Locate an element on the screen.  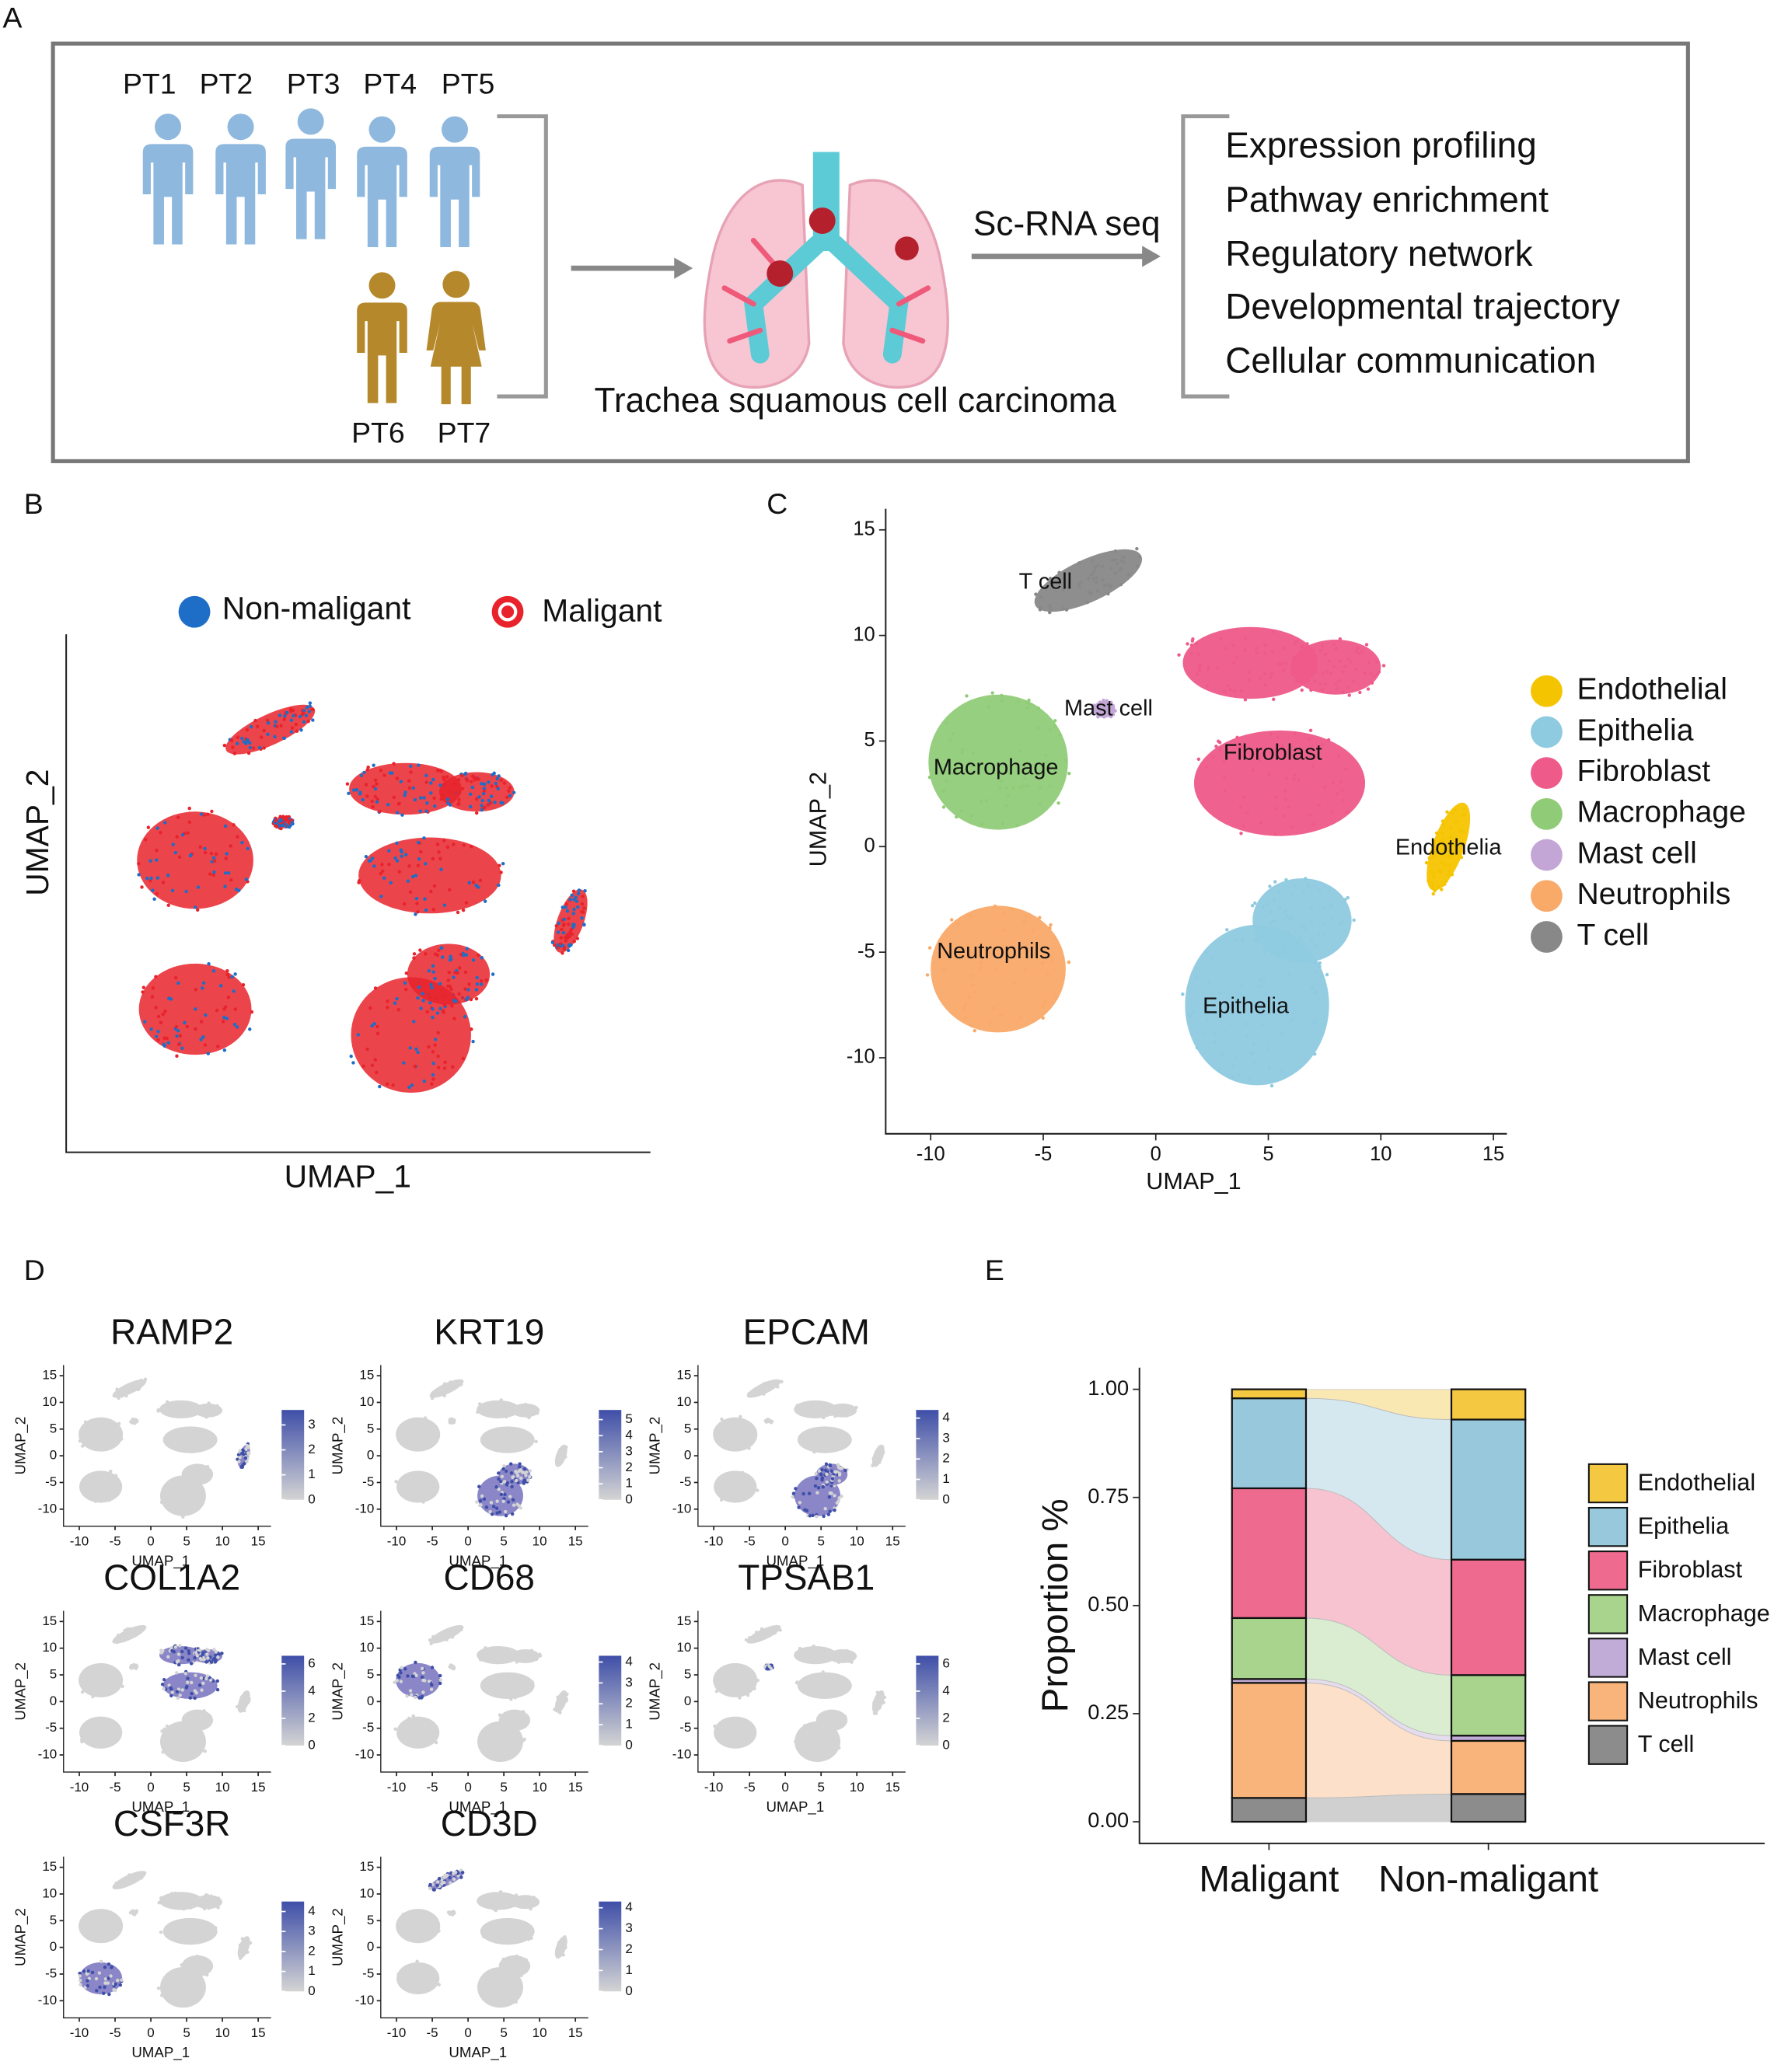
color-tick-label: 1 is located at coordinates (628, 1724).